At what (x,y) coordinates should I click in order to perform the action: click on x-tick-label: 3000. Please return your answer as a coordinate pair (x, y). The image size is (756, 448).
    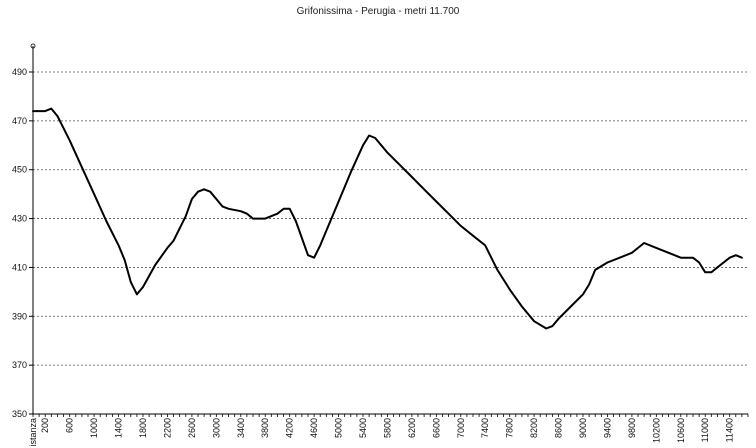
    Looking at the image, I should click on (216, 428).